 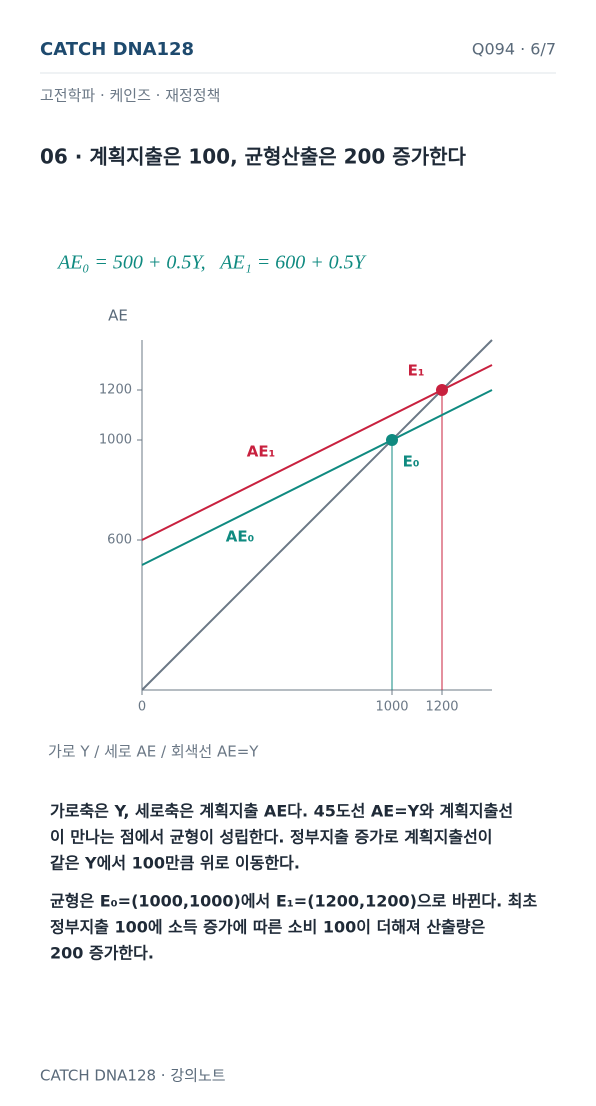 What do you see at coordinates (115, 390) in the screenshot?
I see `y-tick-label: 1200` at bounding box center [115, 390].